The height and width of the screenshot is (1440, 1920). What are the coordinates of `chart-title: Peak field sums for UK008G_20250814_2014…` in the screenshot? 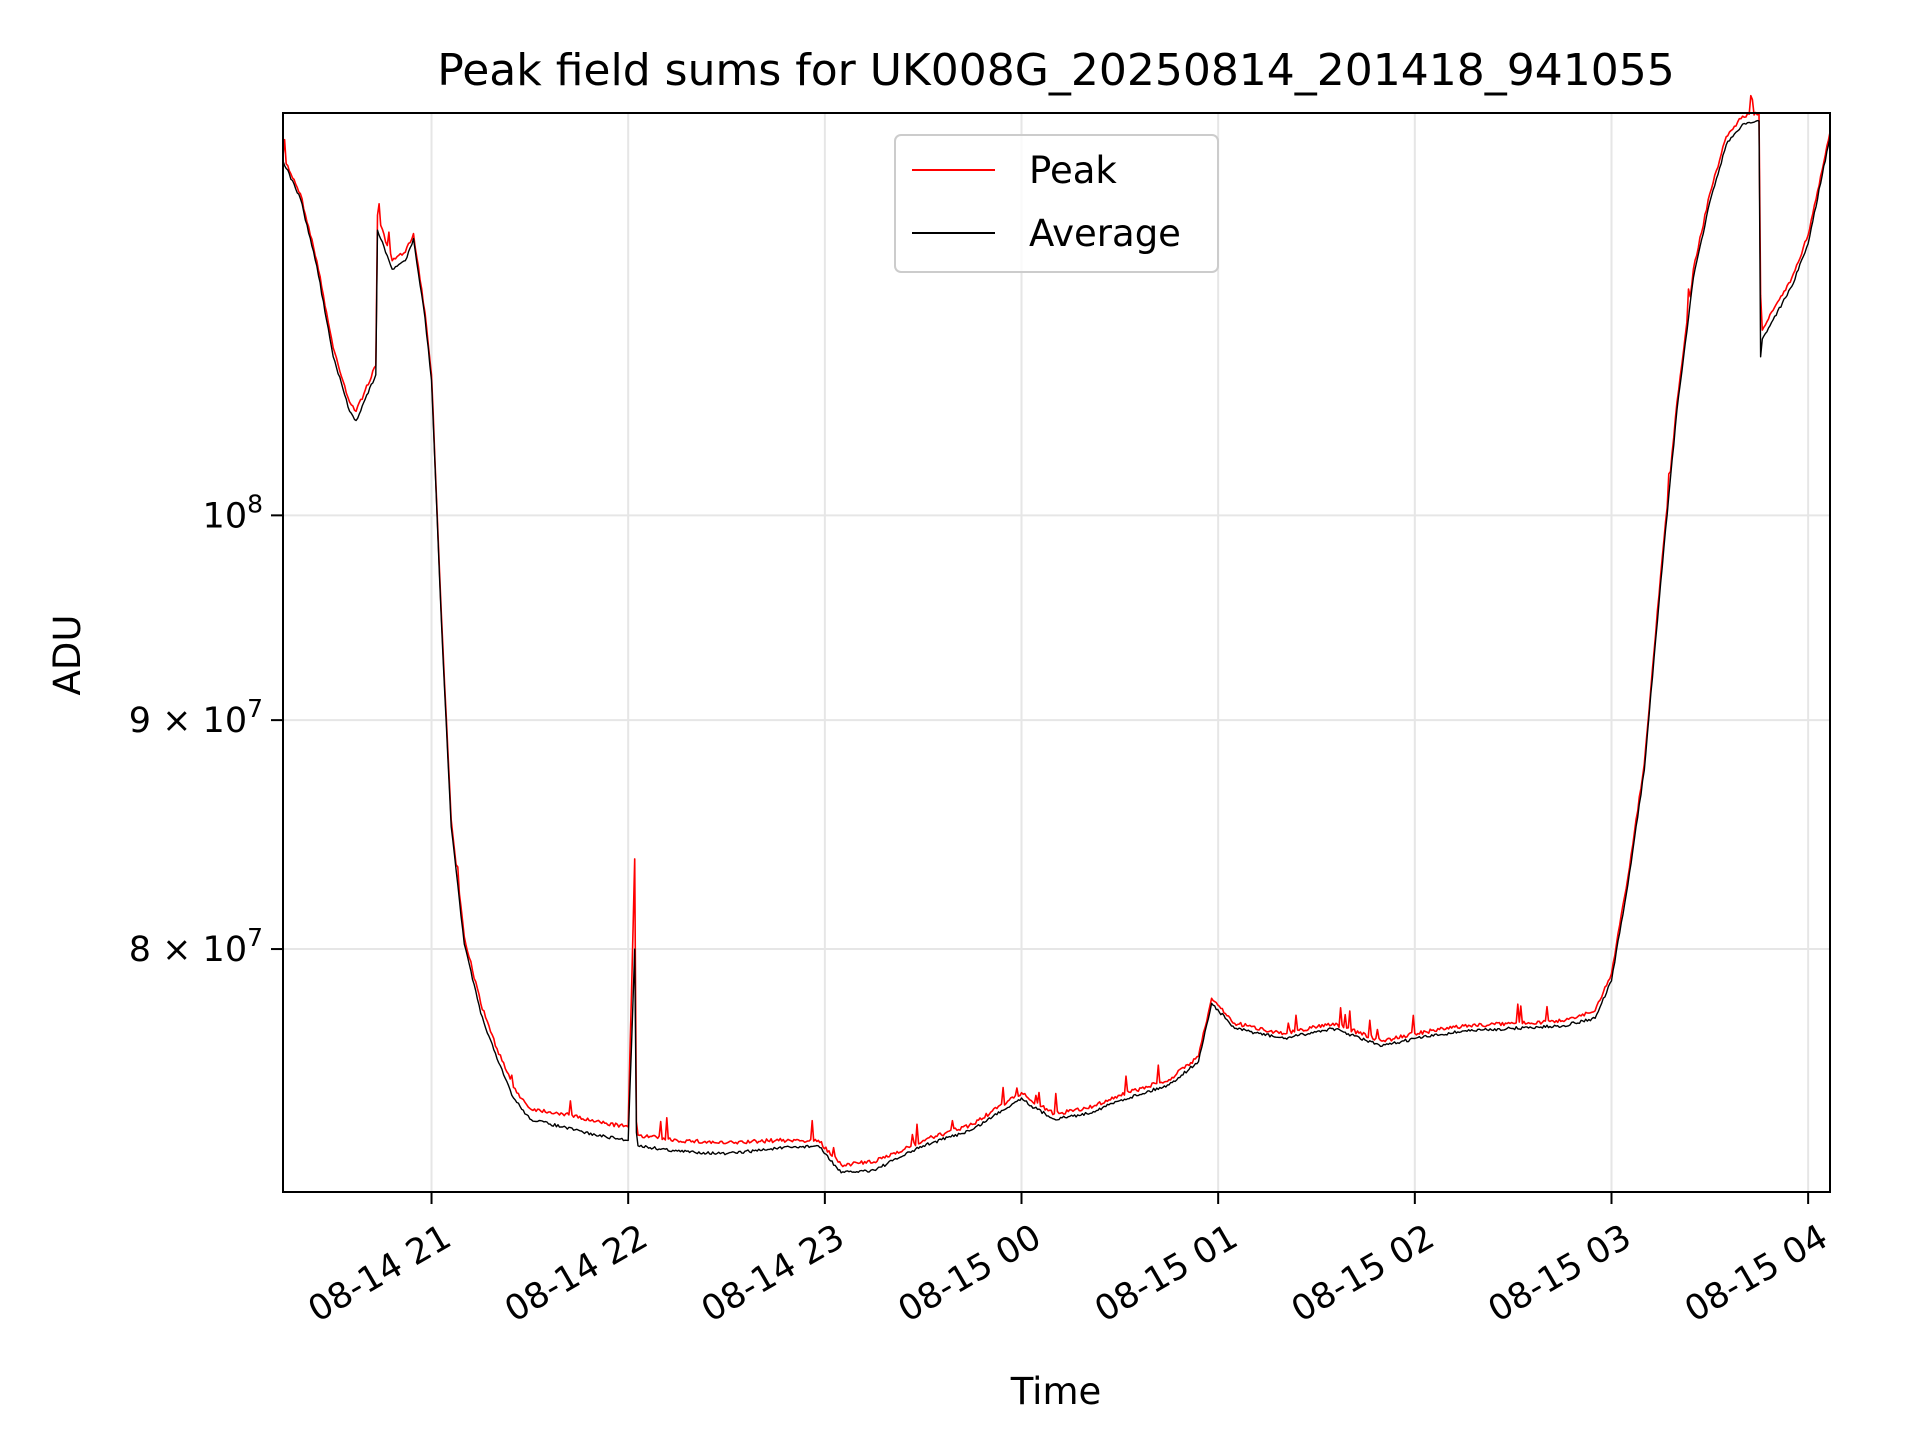 It's located at (1055, 70).